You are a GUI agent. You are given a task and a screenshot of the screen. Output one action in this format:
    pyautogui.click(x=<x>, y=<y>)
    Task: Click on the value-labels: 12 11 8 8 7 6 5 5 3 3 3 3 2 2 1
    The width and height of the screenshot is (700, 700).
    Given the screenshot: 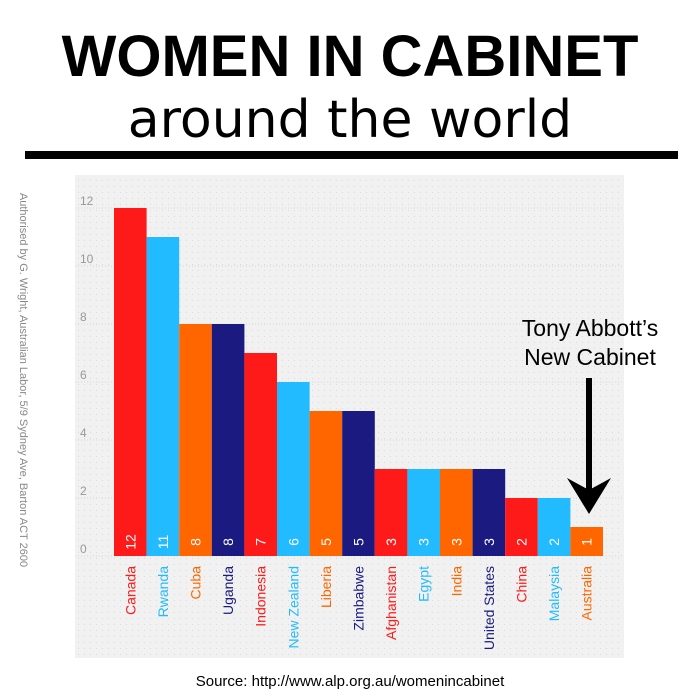 What is the action you would take?
    pyautogui.click(x=358, y=542)
    